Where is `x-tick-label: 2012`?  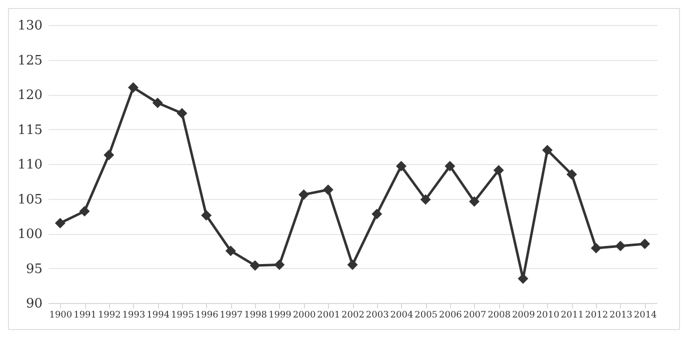 x-tick-label: 2012 is located at coordinates (596, 315).